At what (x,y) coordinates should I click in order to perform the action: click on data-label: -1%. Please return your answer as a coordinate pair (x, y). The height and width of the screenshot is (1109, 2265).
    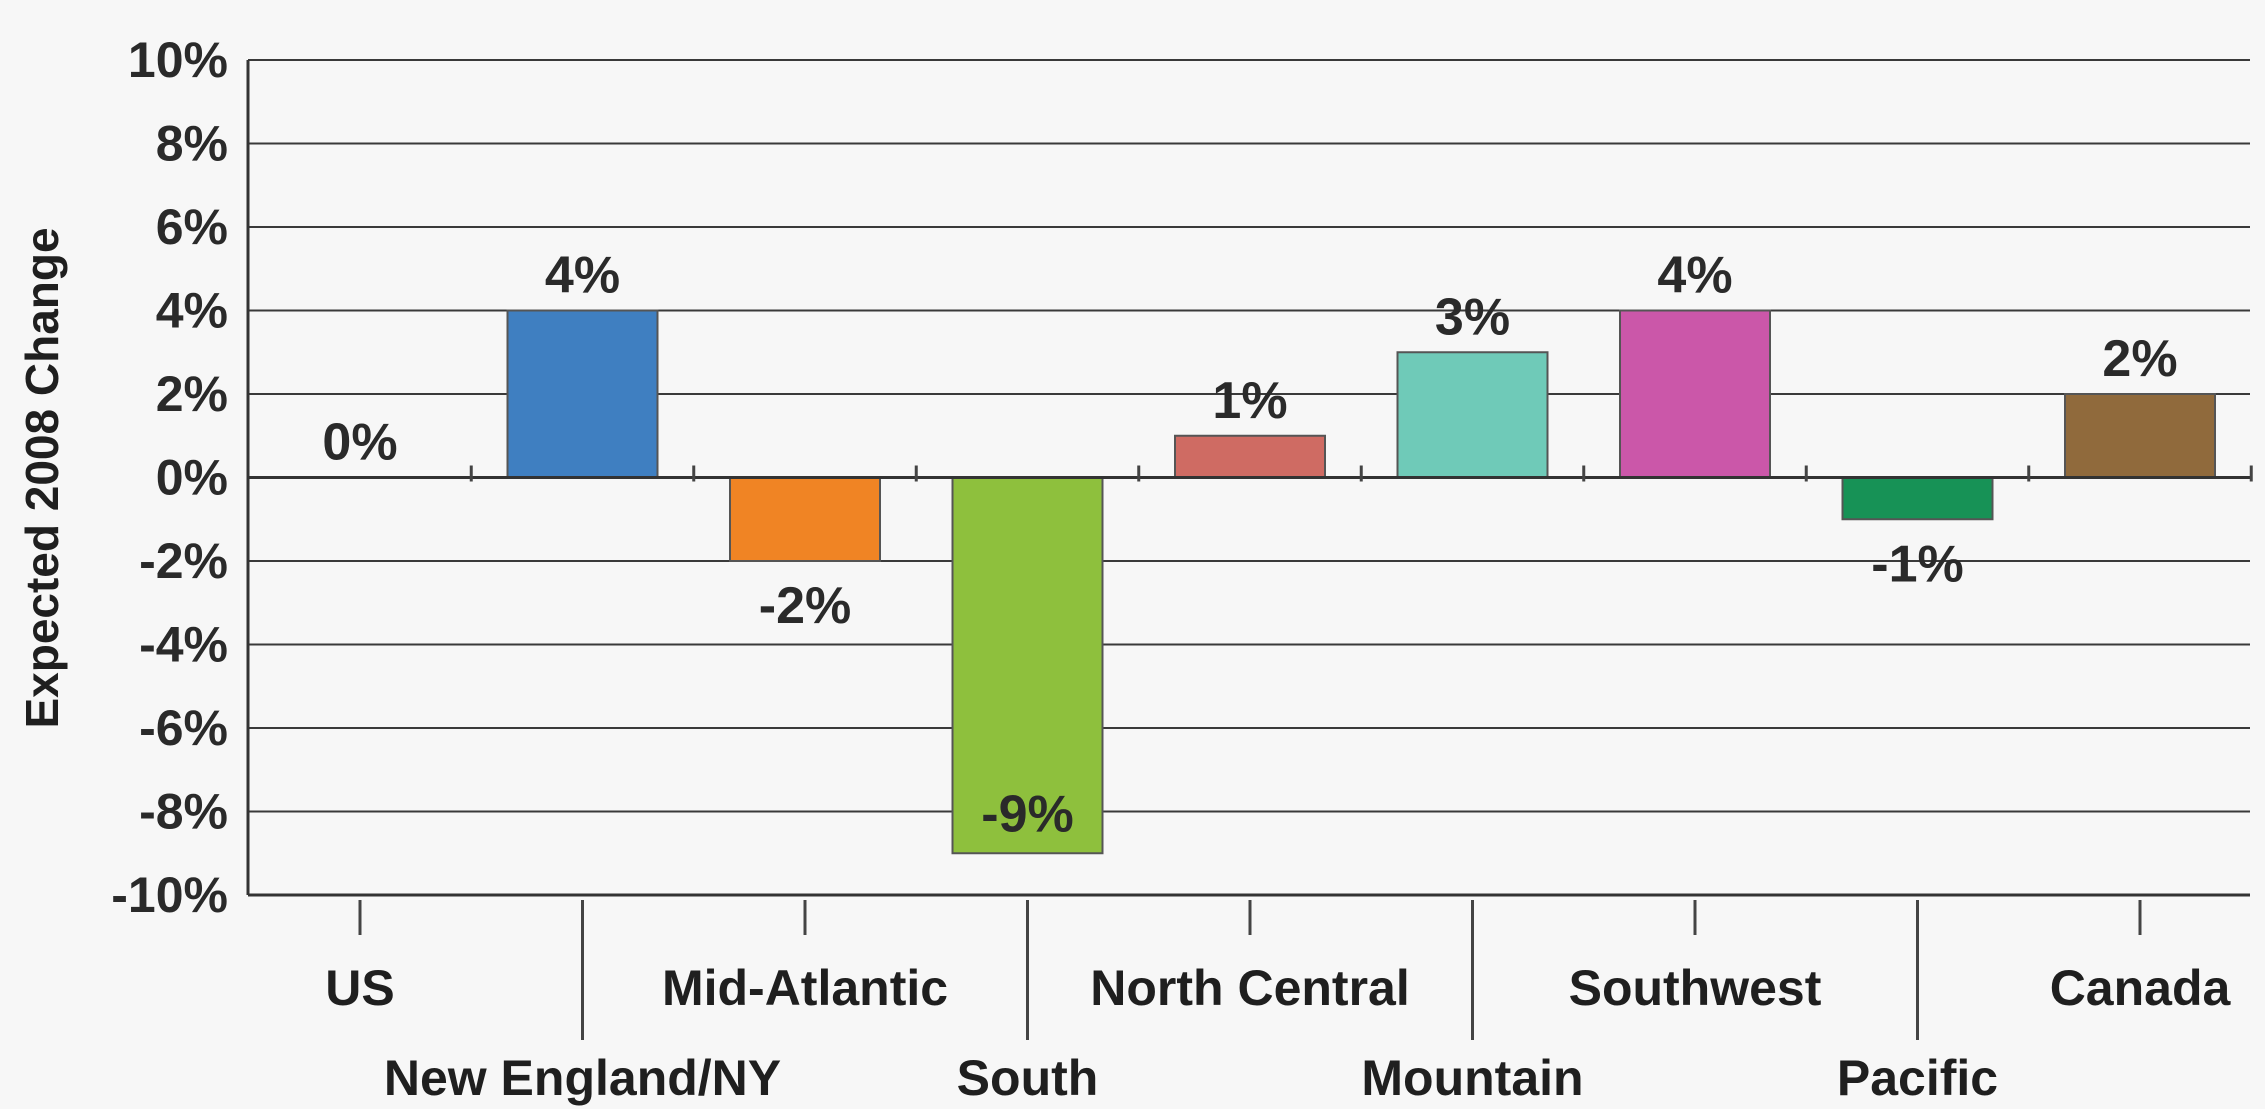
    Looking at the image, I should click on (1917, 564).